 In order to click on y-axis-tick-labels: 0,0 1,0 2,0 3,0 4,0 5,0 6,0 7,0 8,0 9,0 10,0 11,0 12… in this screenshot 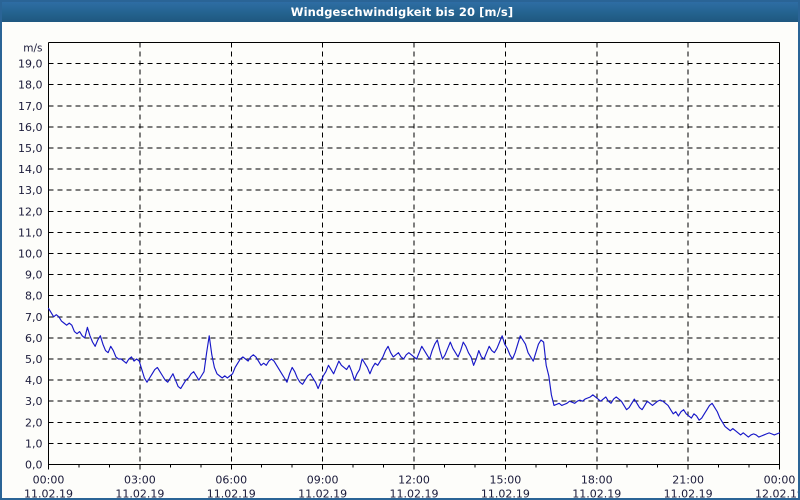, I will do `click(30, 265)`.